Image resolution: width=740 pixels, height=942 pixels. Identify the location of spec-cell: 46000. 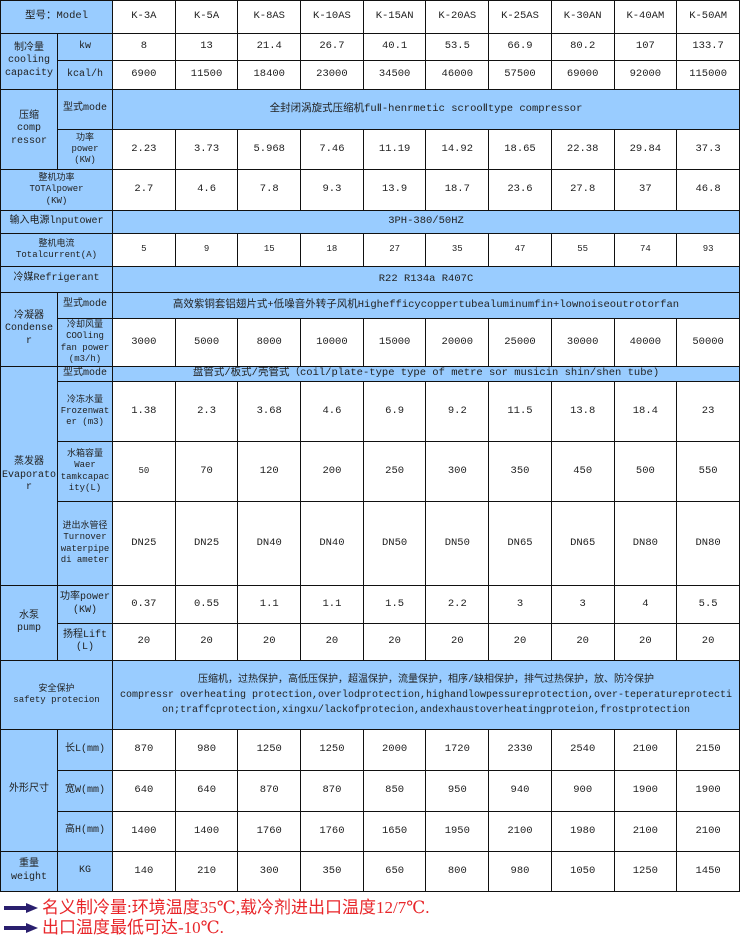
(457, 75).